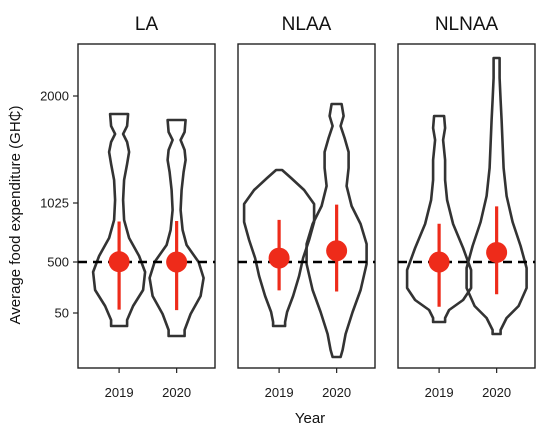 Image resolution: width=550 pixels, height=433 pixels. What do you see at coordinates (15, 214) in the screenshot?
I see `y-axis-title: Average food expenditure (GH₵)` at bounding box center [15, 214].